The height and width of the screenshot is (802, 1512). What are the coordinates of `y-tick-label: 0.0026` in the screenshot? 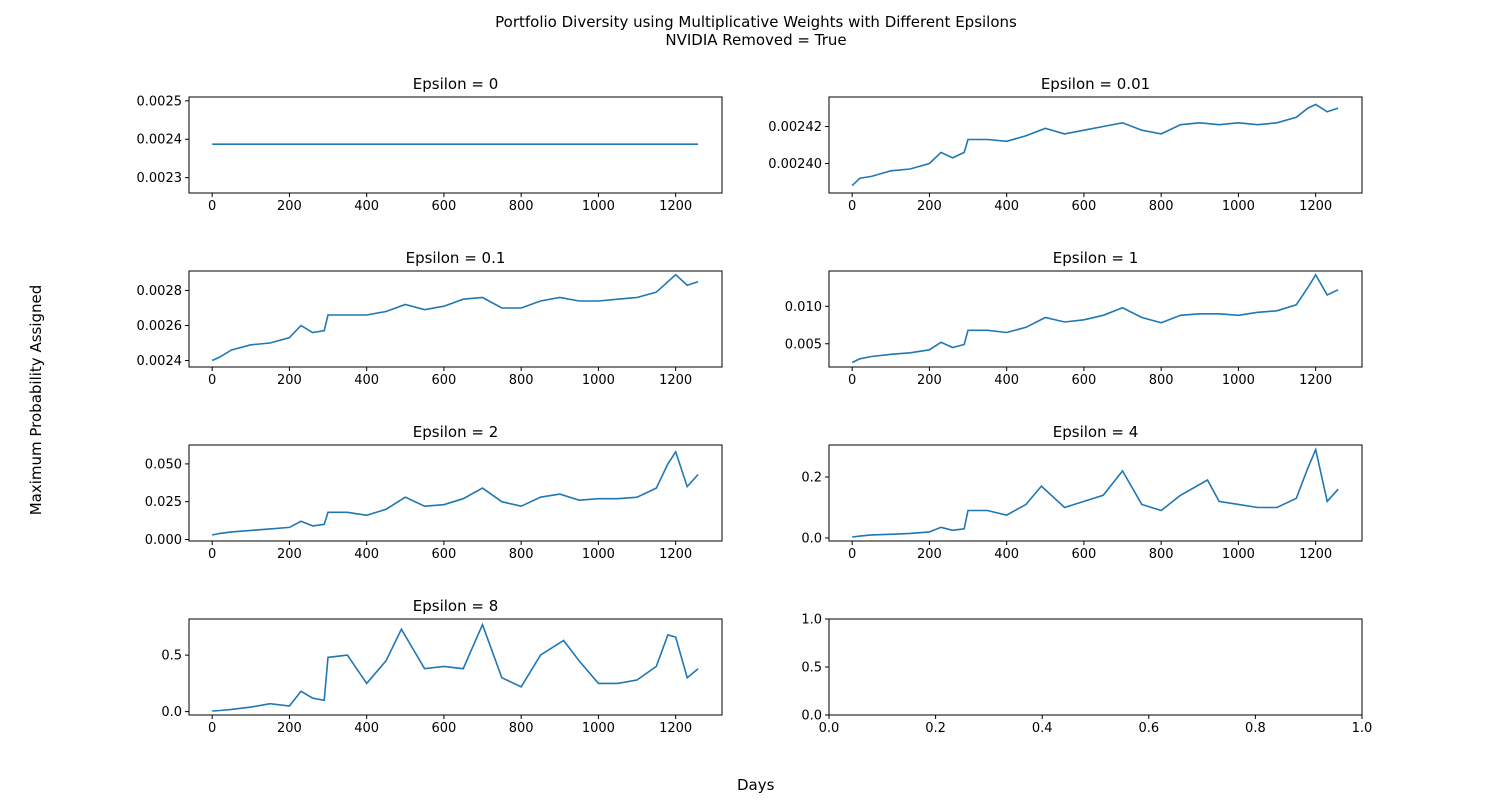 It's located at (160, 326).